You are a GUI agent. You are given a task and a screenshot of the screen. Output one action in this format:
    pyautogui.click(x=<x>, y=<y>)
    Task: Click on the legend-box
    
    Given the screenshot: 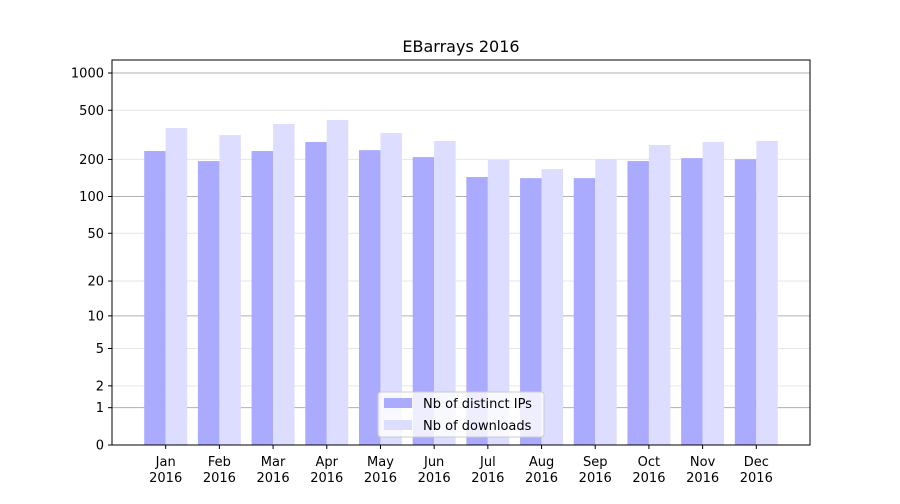 What is the action you would take?
    pyautogui.click(x=461, y=414)
    